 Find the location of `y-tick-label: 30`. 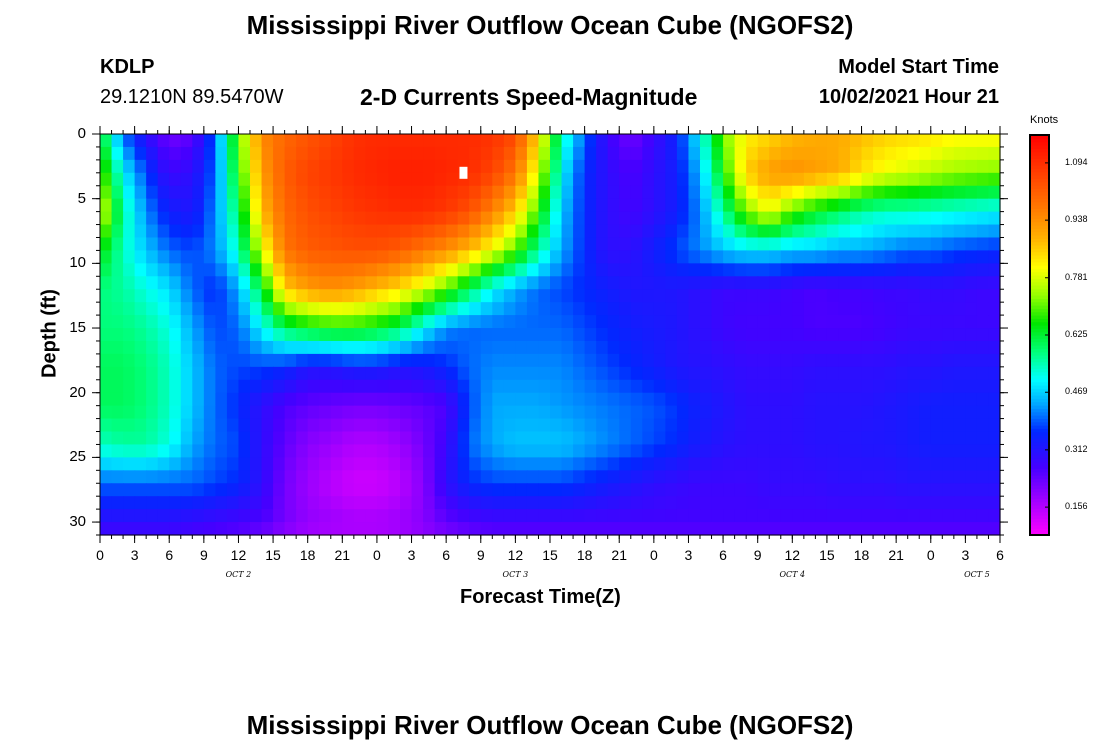

y-tick-label: 30 is located at coordinates (77, 522).